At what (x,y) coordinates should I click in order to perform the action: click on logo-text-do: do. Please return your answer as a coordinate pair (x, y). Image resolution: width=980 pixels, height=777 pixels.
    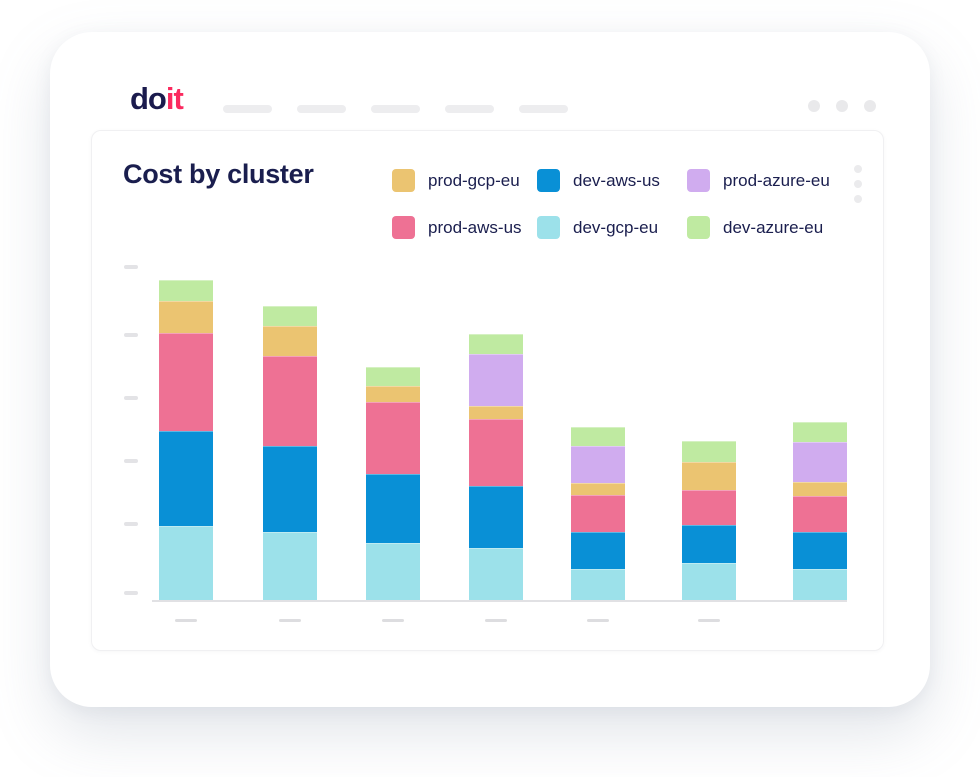
    Looking at the image, I should click on (148, 98).